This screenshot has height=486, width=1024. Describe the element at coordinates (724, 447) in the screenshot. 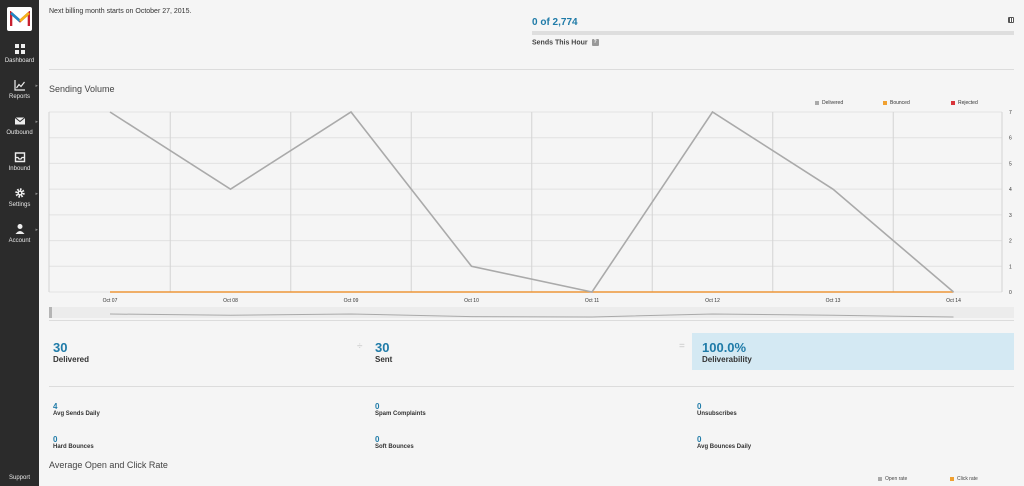

I see `stat-label: Avg Bounces Daily` at that location.